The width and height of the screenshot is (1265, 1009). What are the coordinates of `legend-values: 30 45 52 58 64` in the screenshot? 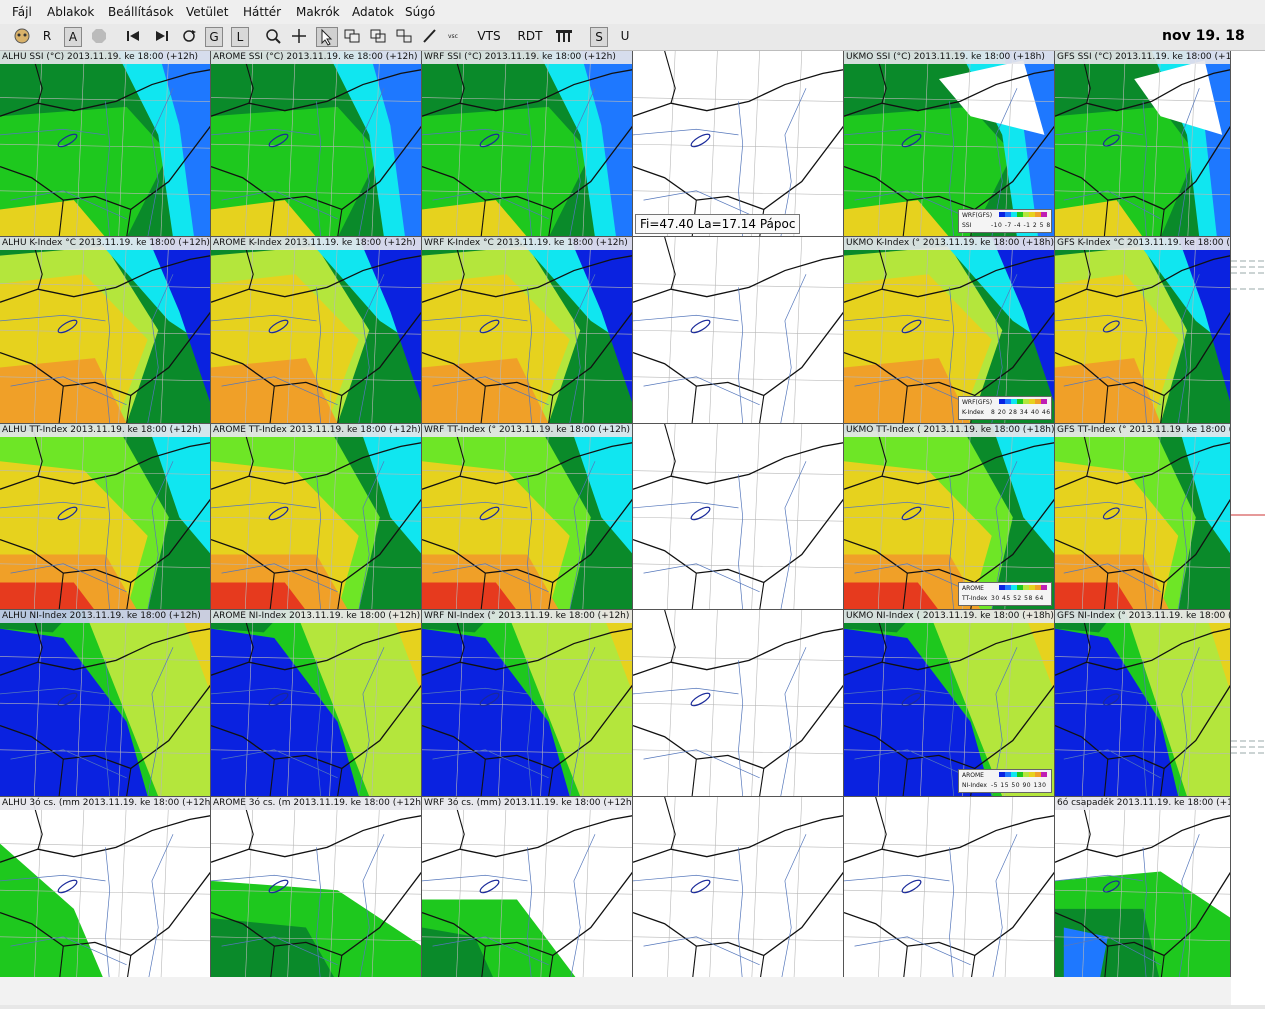 It's located at (1017, 599).